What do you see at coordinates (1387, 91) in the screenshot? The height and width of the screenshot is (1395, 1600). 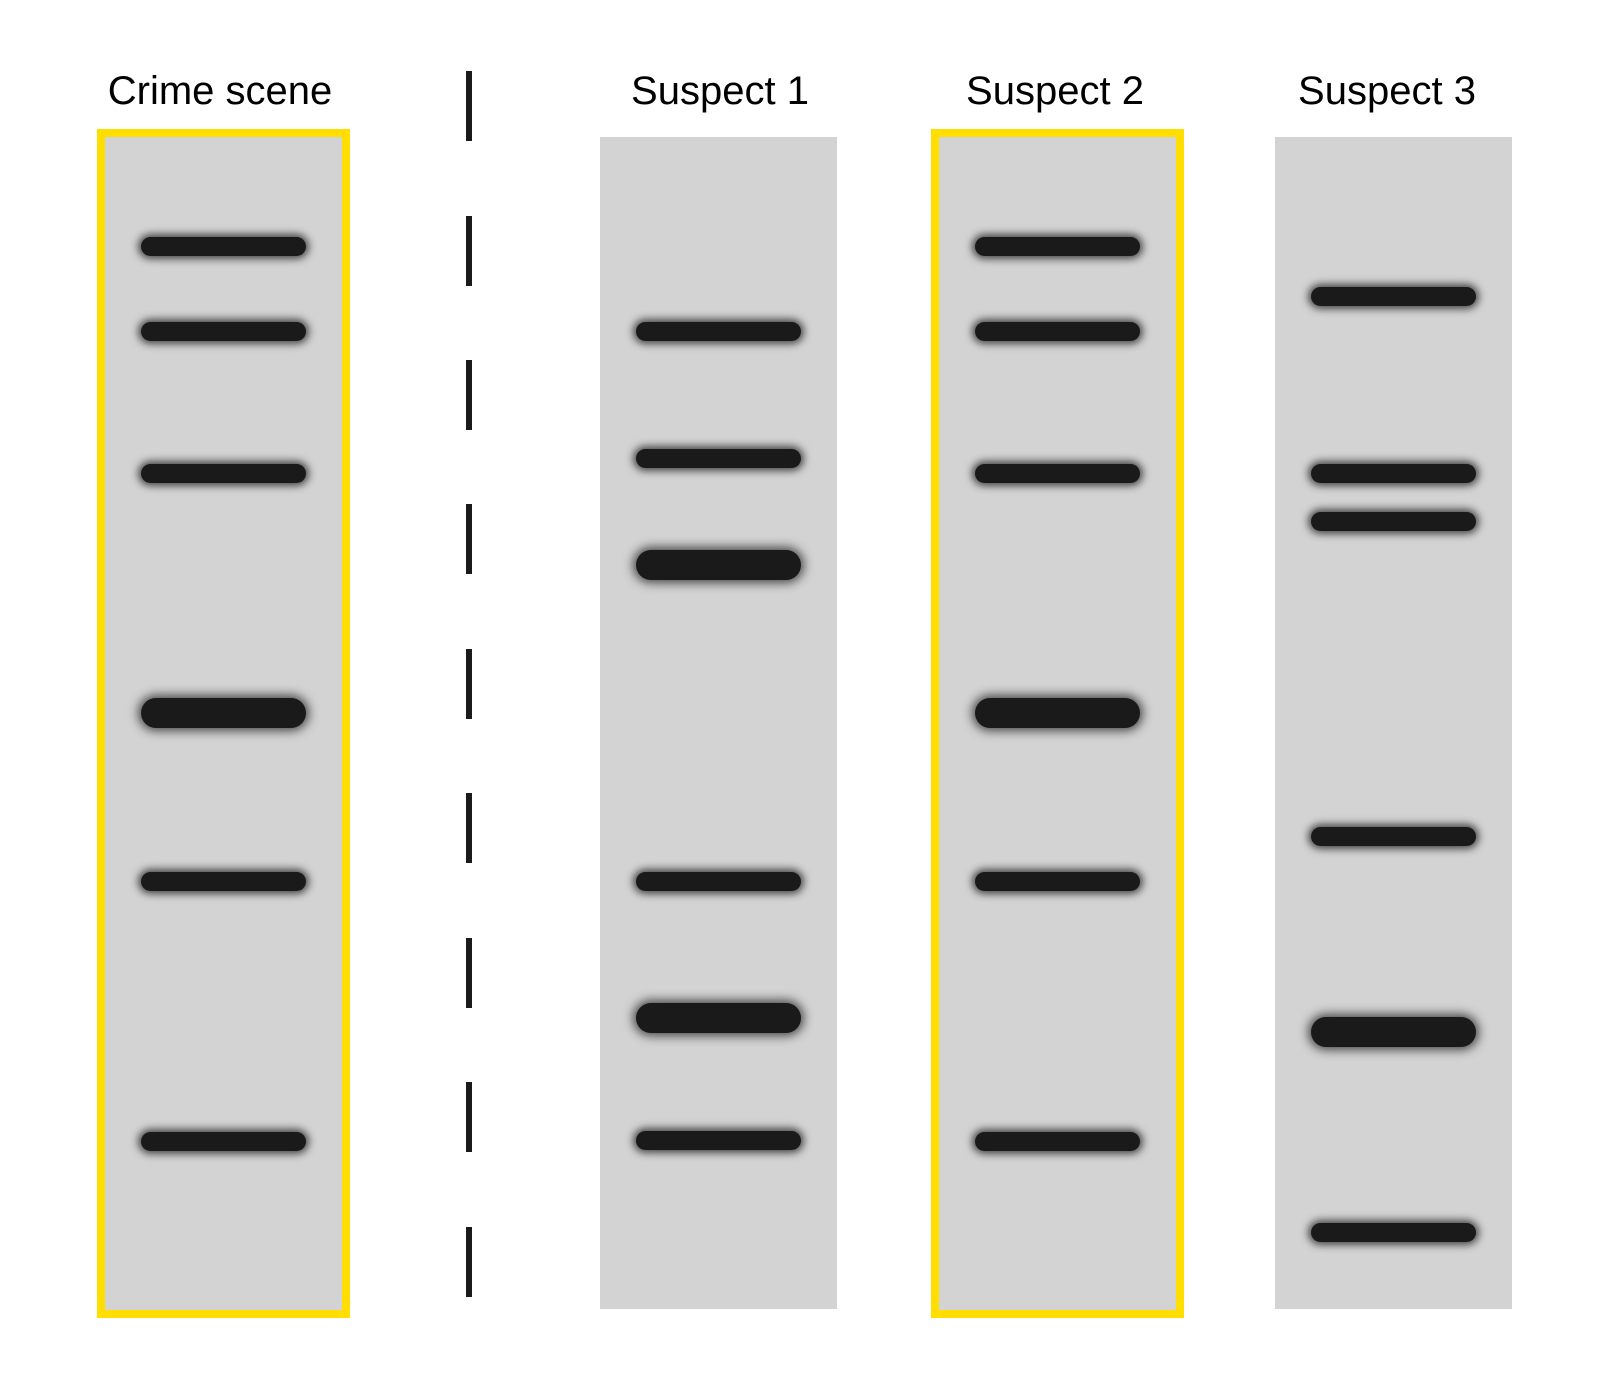 I see `lane-label-suspect-3: Suspect 3` at bounding box center [1387, 91].